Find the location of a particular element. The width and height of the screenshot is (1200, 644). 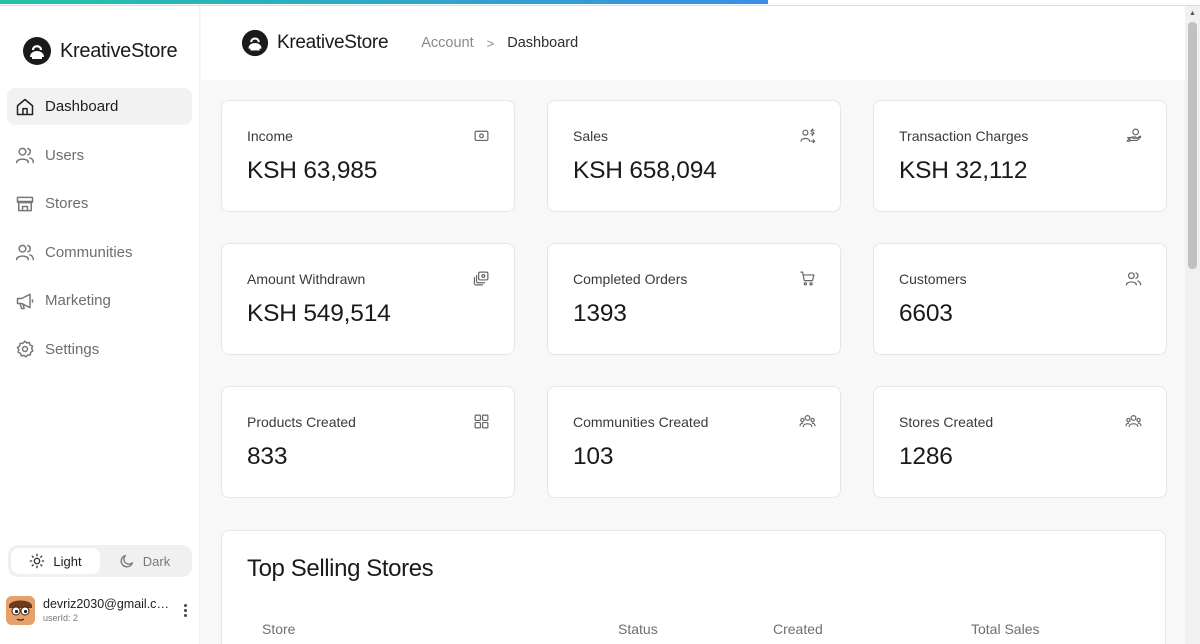

sidebar-item-communities: Communities is located at coordinates (99, 252).